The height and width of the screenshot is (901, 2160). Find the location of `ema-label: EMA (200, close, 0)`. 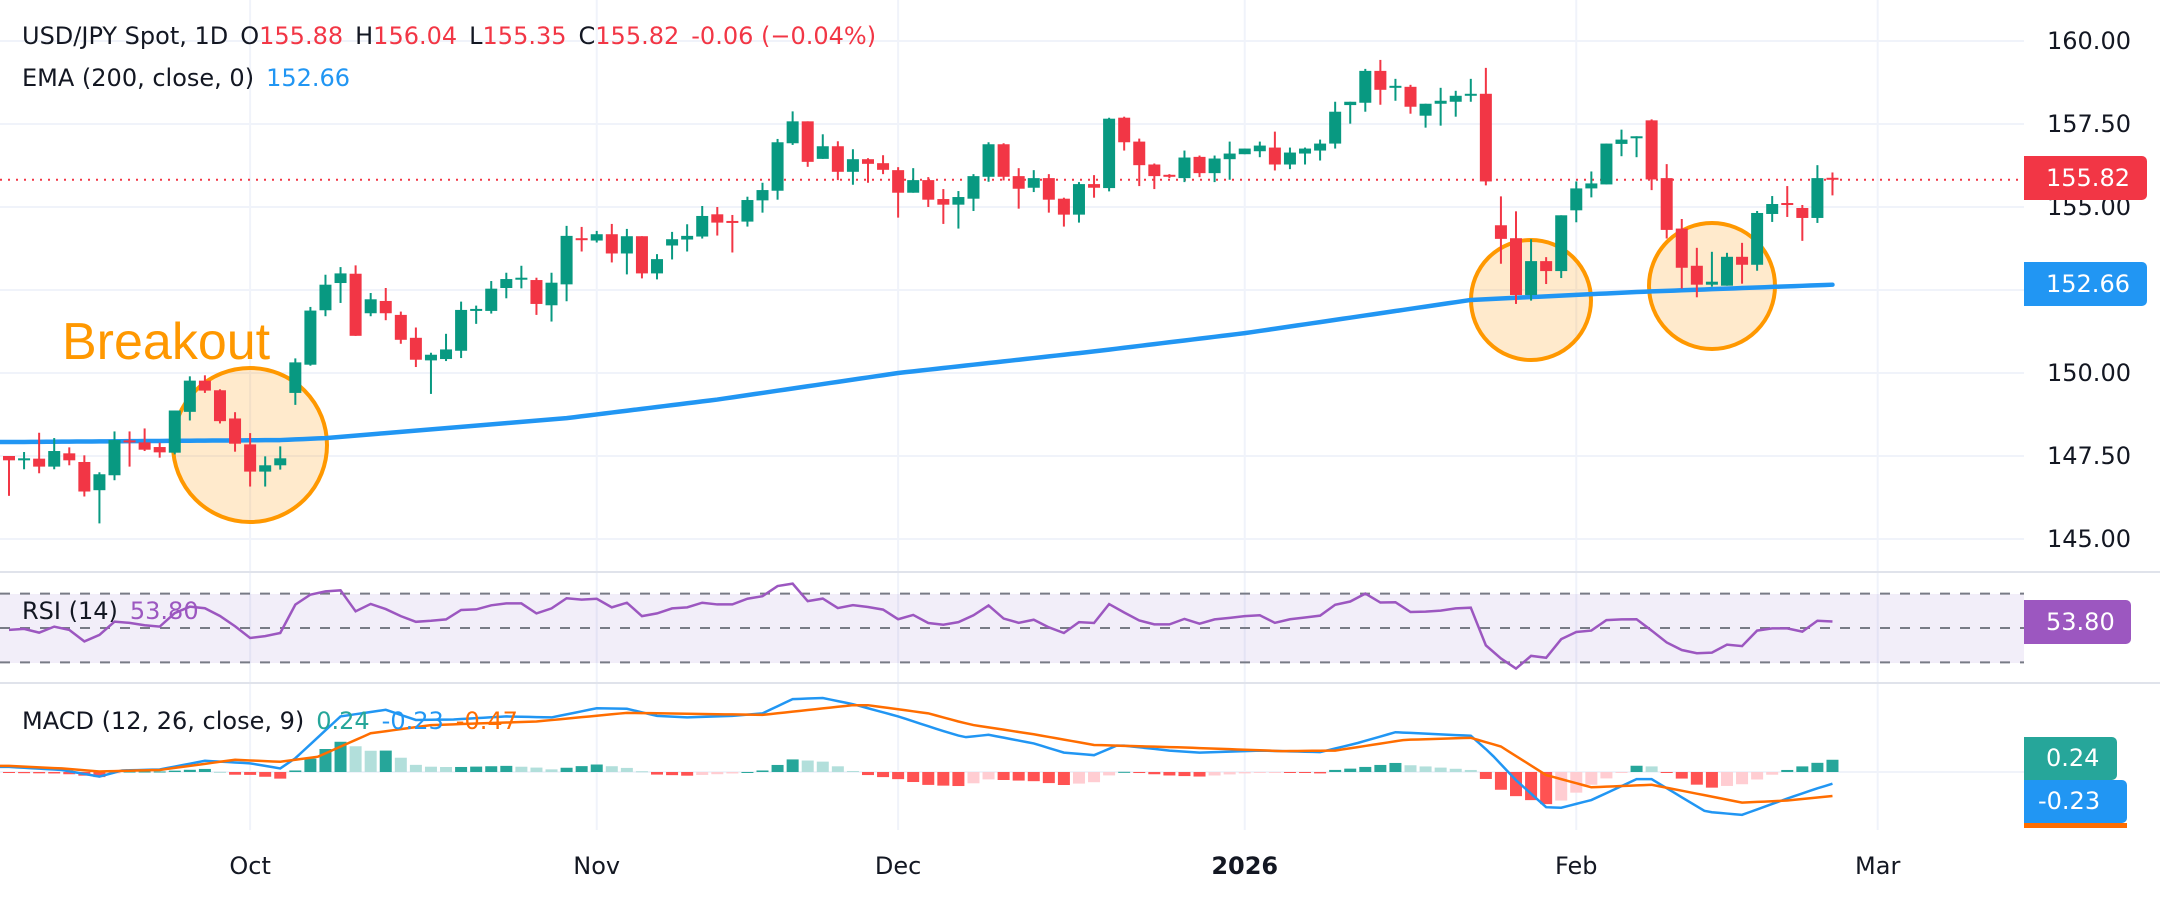

ema-label: EMA (200, close, 0) is located at coordinates (138, 78).